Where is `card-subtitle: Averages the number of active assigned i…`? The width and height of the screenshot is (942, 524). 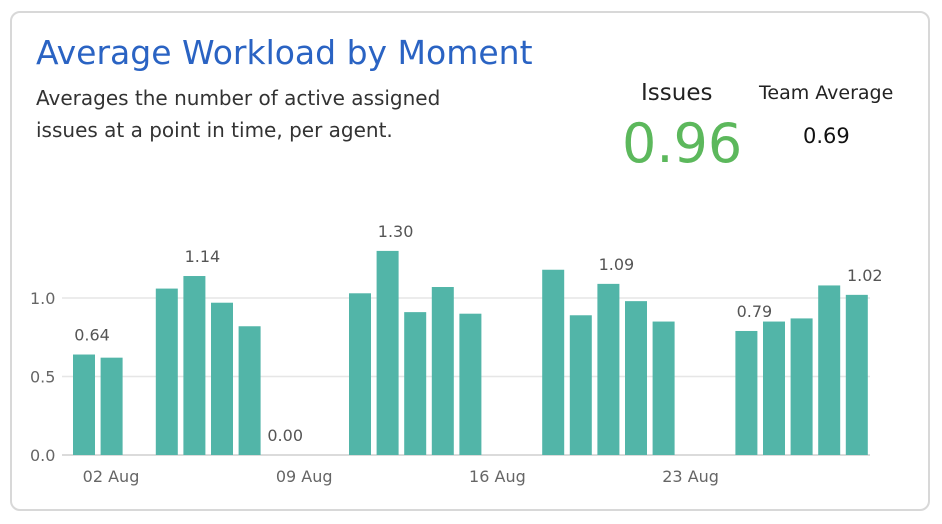
card-subtitle: Averages the number of active assigned i… is located at coordinates (238, 114).